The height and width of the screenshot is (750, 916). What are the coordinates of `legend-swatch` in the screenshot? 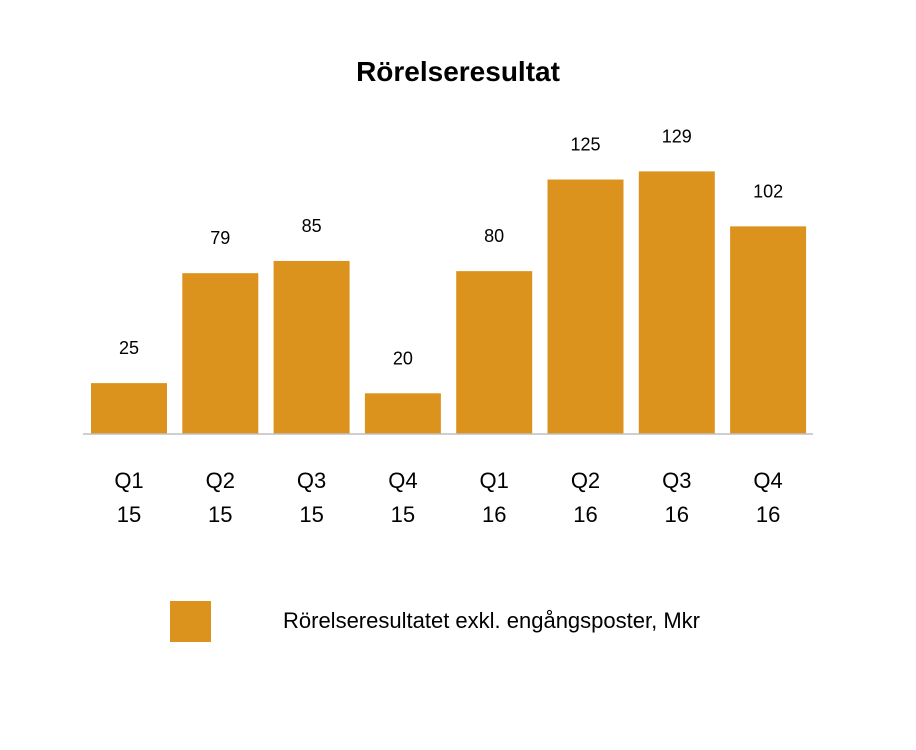 It's located at (190, 621).